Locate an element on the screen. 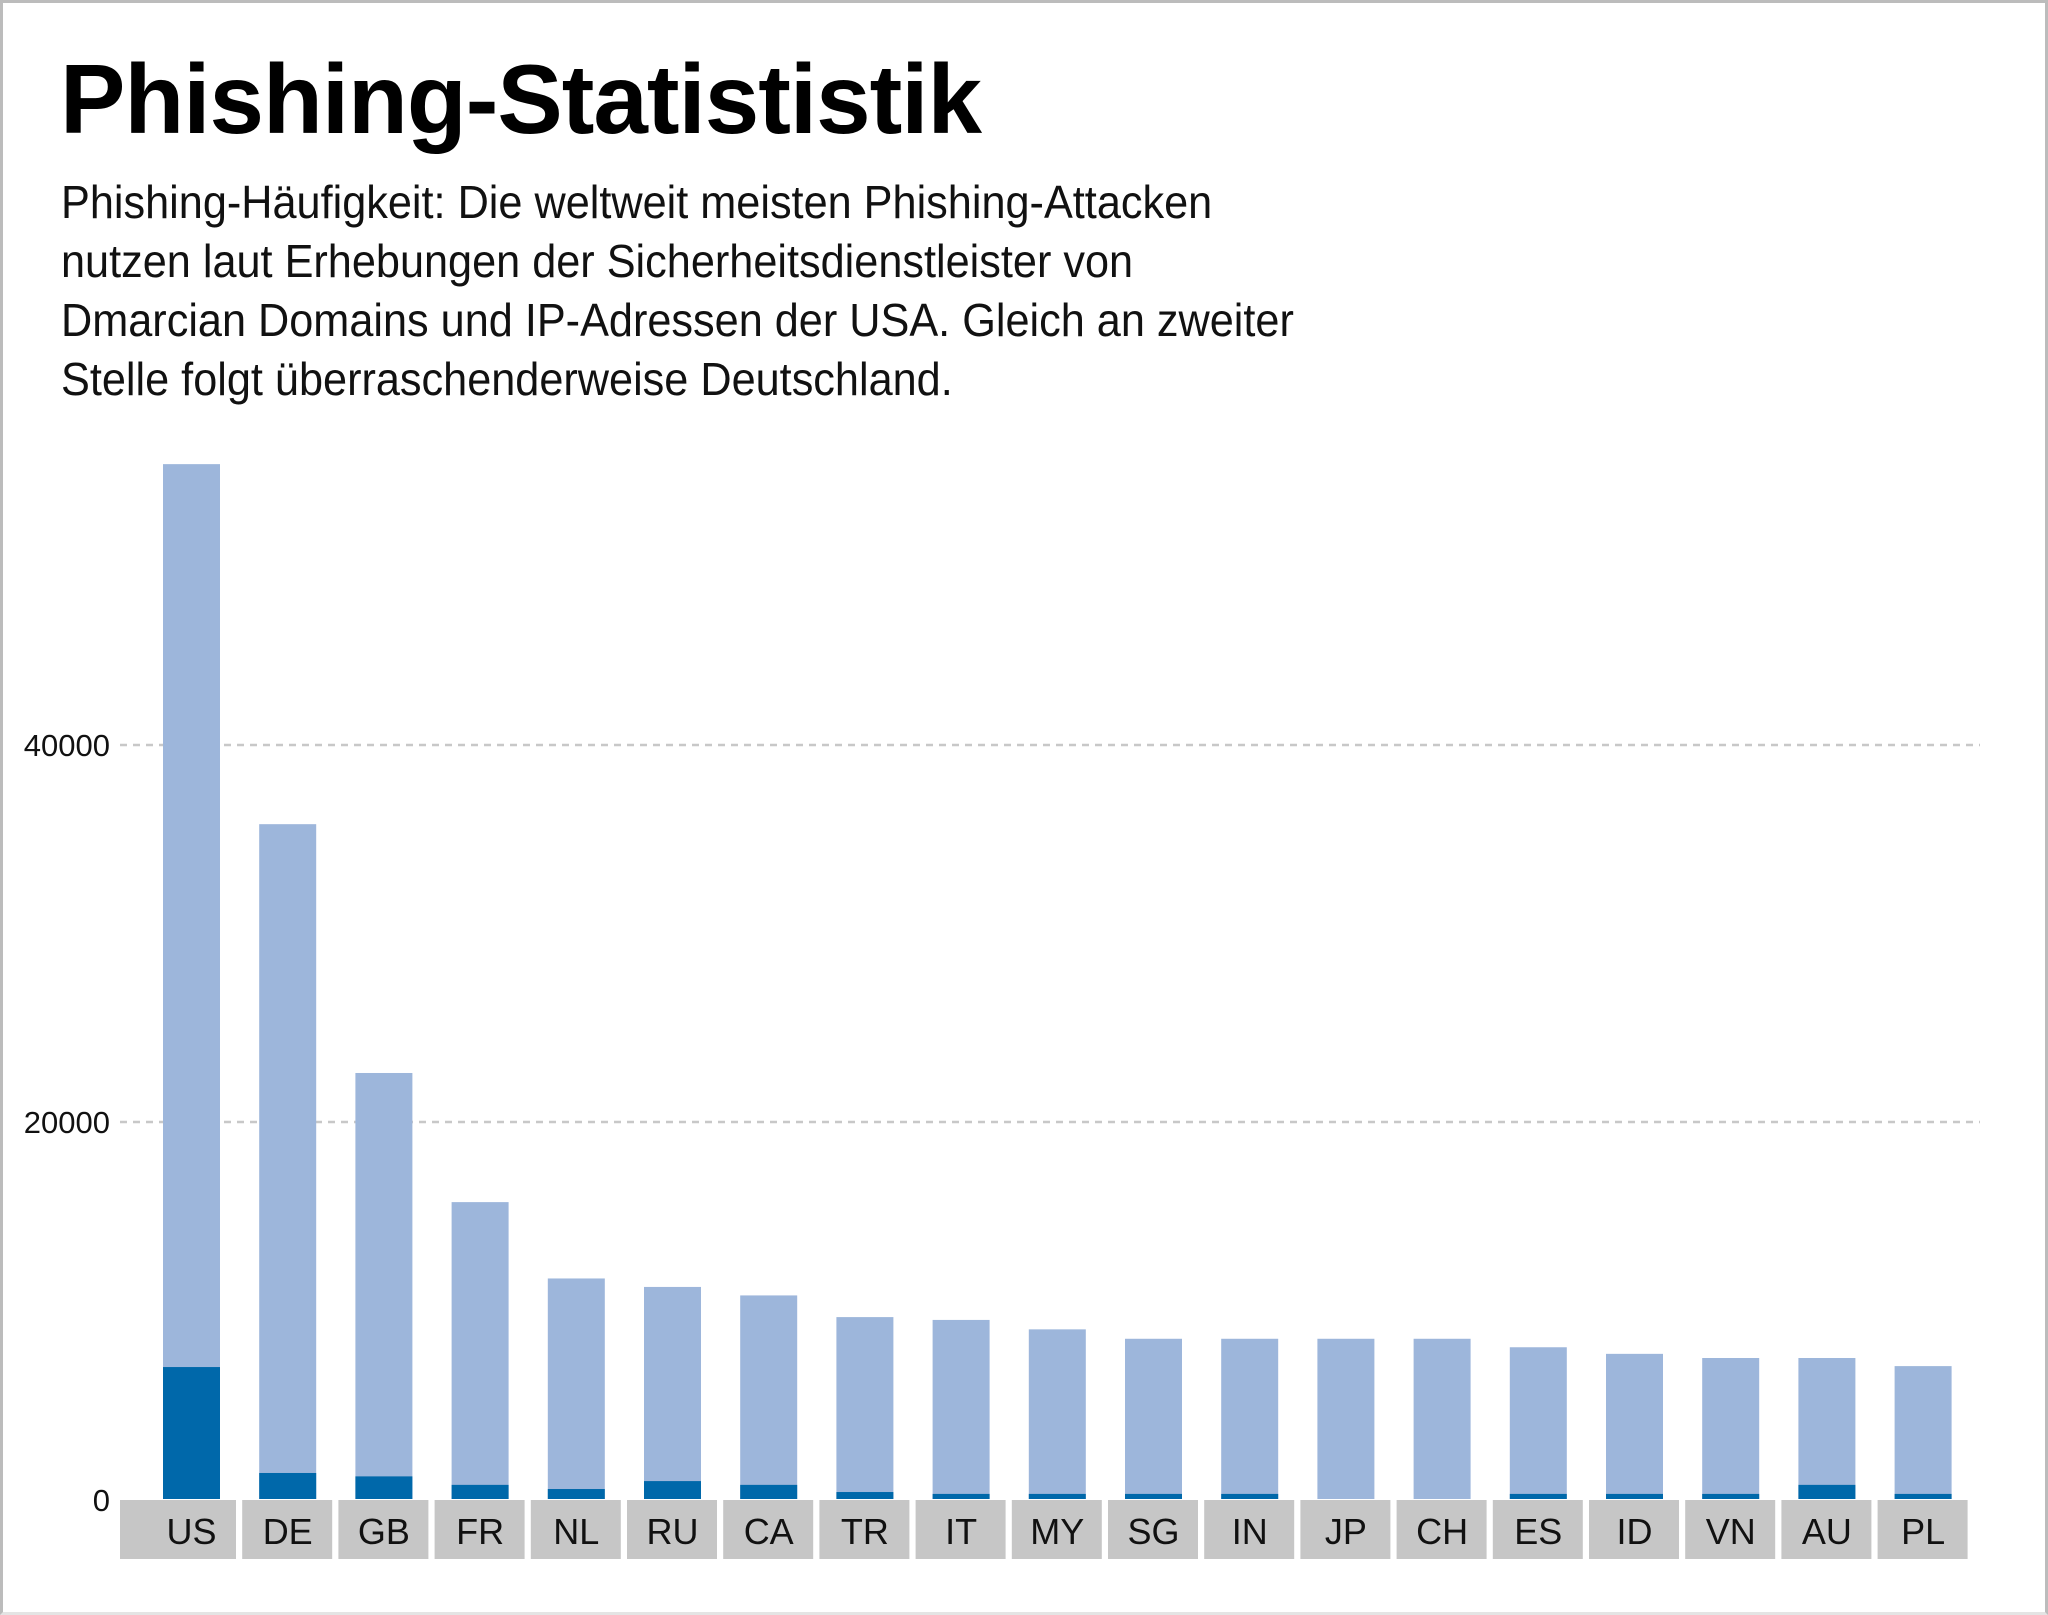 Image resolution: width=2048 pixels, height=1615 pixels. bar-total-ch is located at coordinates (1442, 1418).